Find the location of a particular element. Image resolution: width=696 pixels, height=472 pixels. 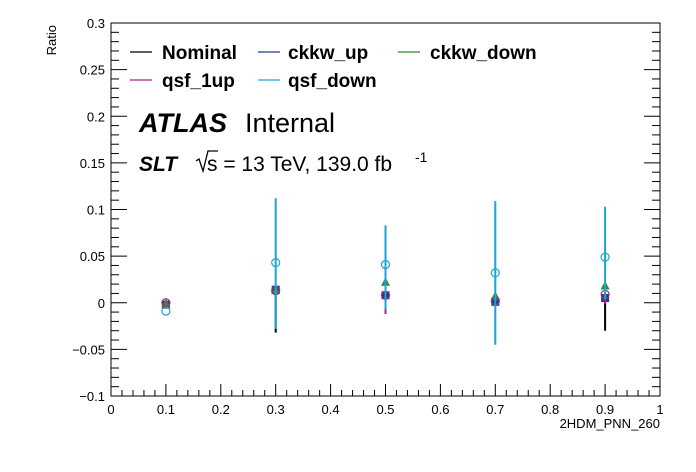

x-tick-label: 0.3 is located at coordinates (276, 409).